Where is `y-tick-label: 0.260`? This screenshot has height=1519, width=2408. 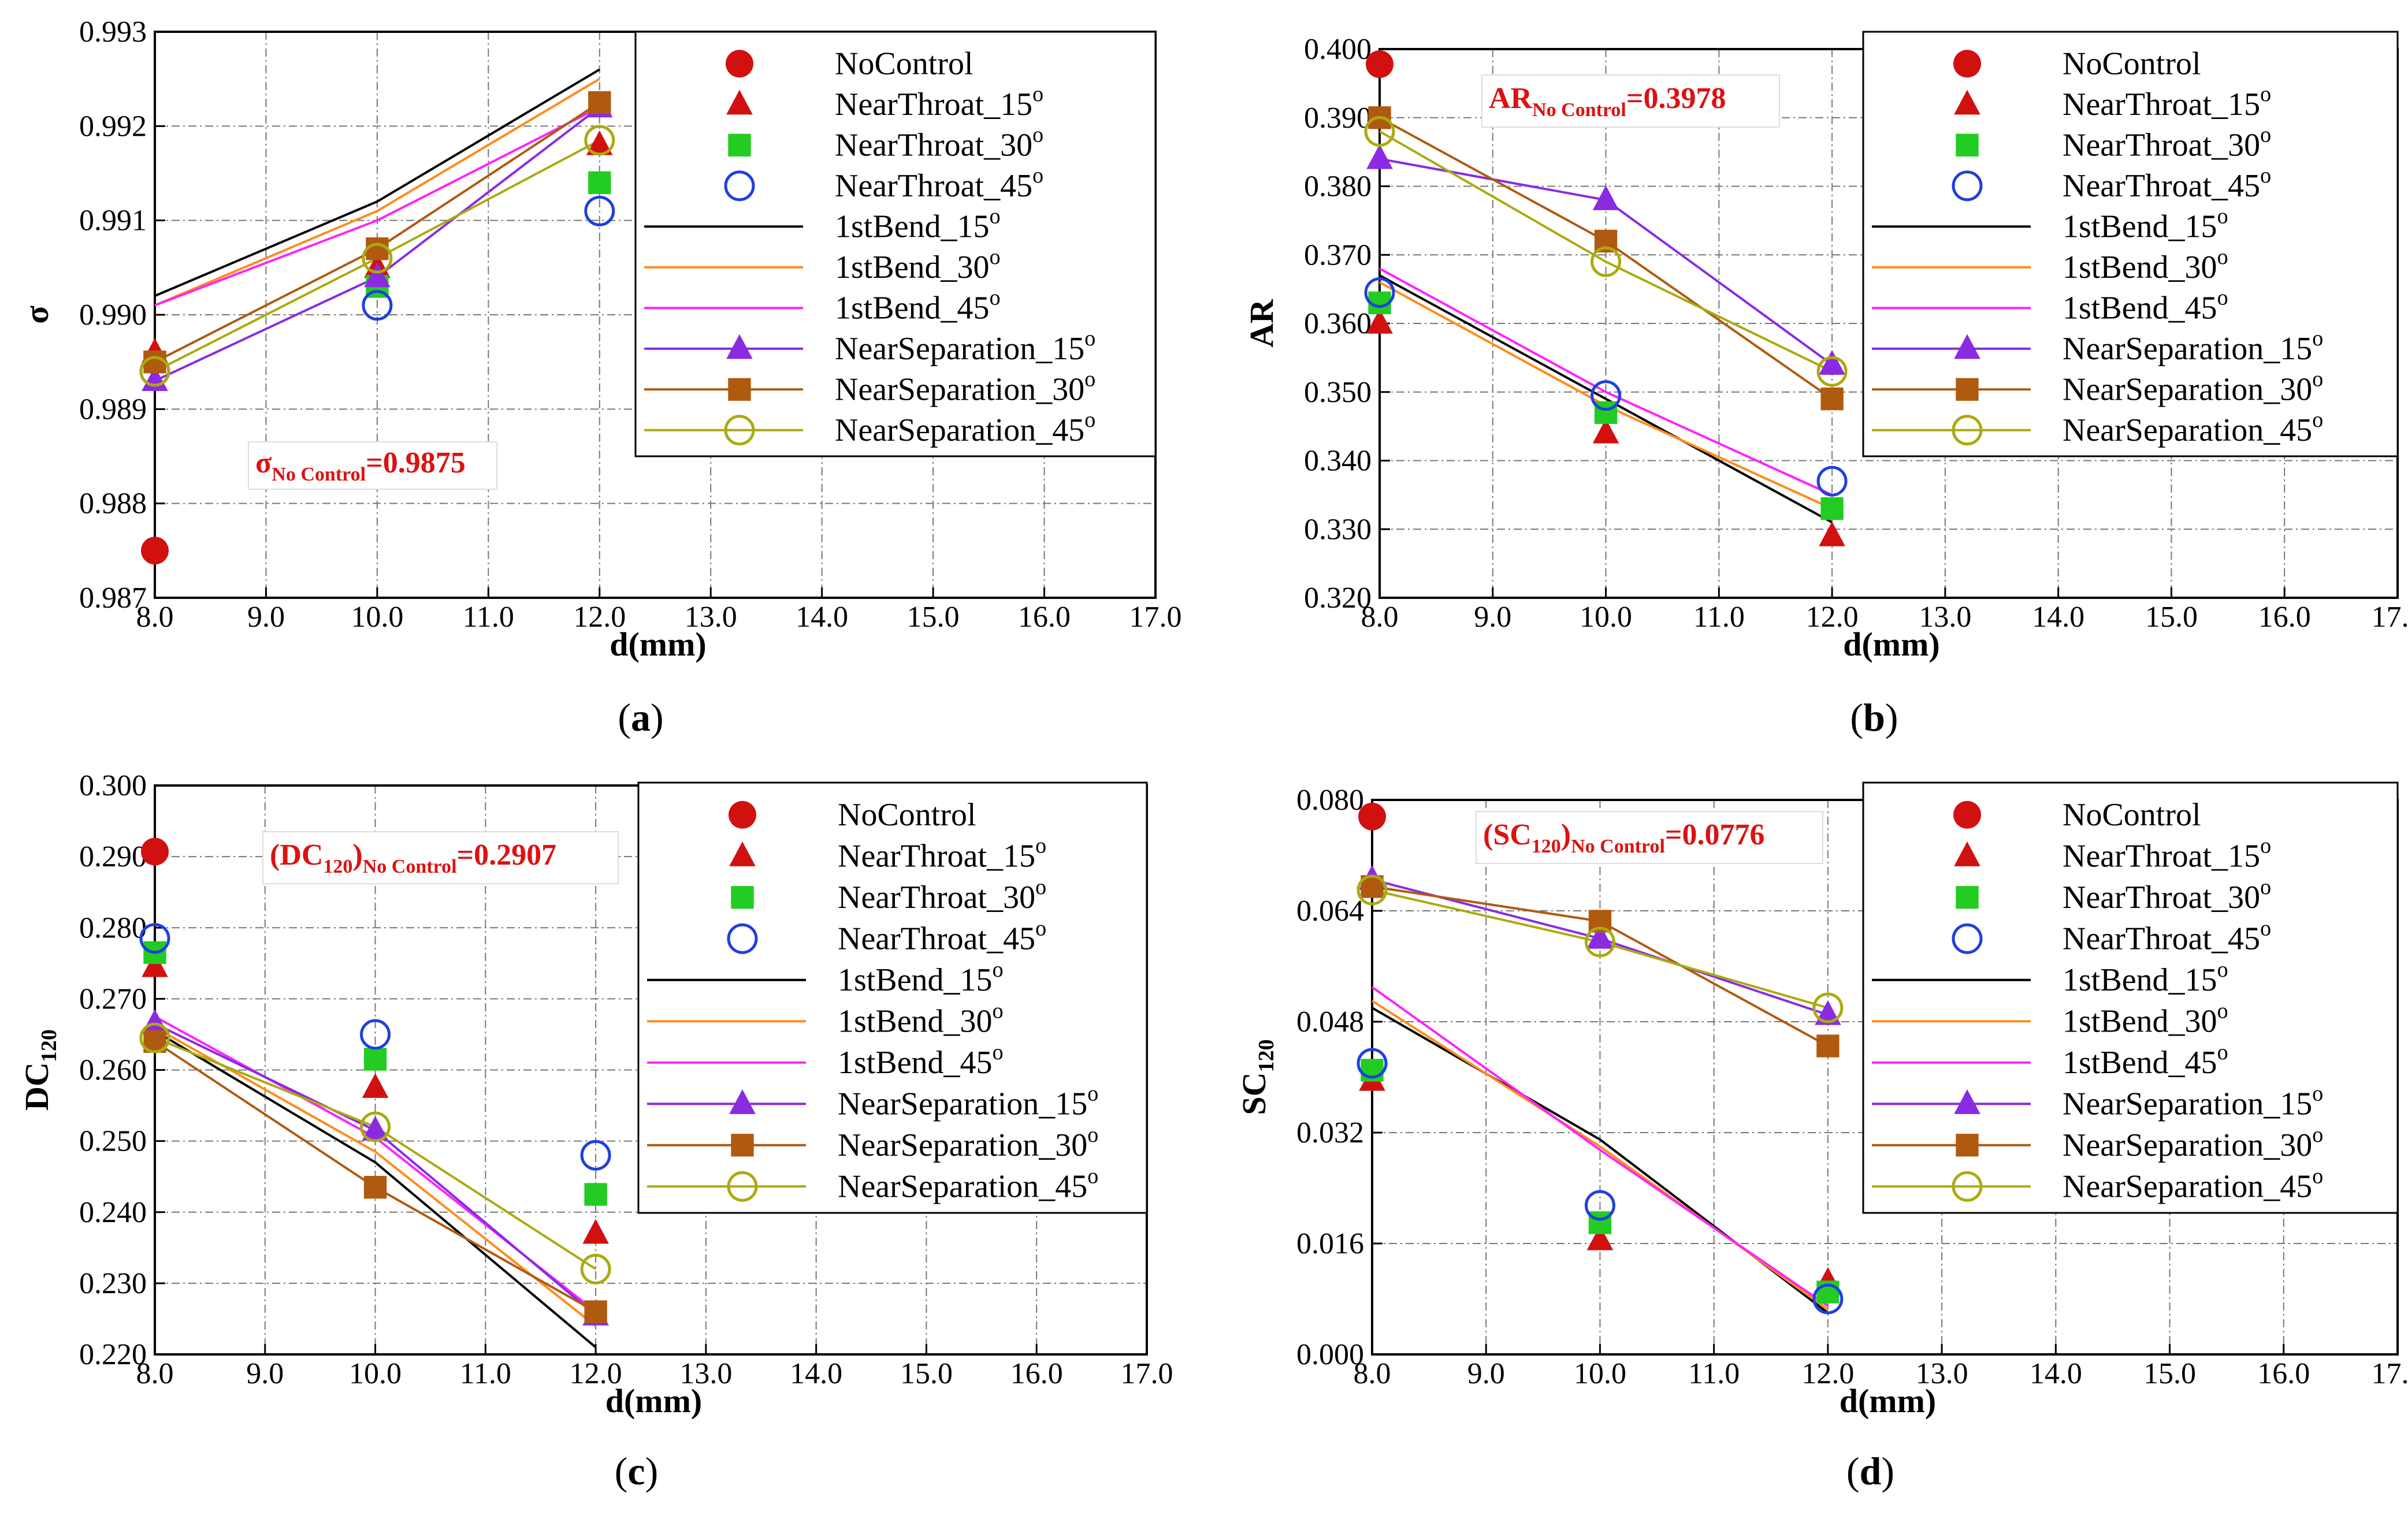
y-tick-label: 0.260 is located at coordinates (113, 1070).